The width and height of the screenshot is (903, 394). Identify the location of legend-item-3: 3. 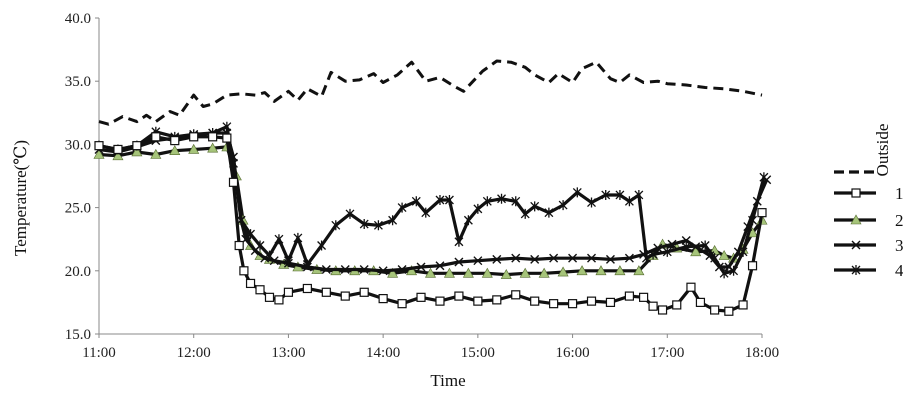
(868, 245).